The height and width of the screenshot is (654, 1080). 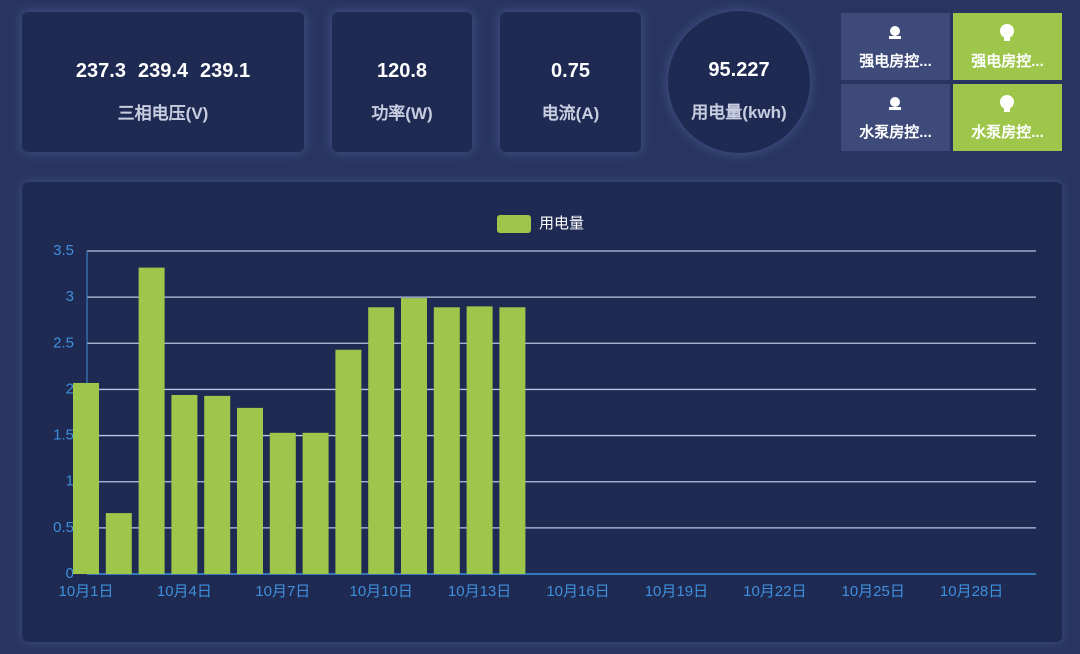 I want to click on energy-card: 95.227 用电量(kwh), so click(x=739, y=82).